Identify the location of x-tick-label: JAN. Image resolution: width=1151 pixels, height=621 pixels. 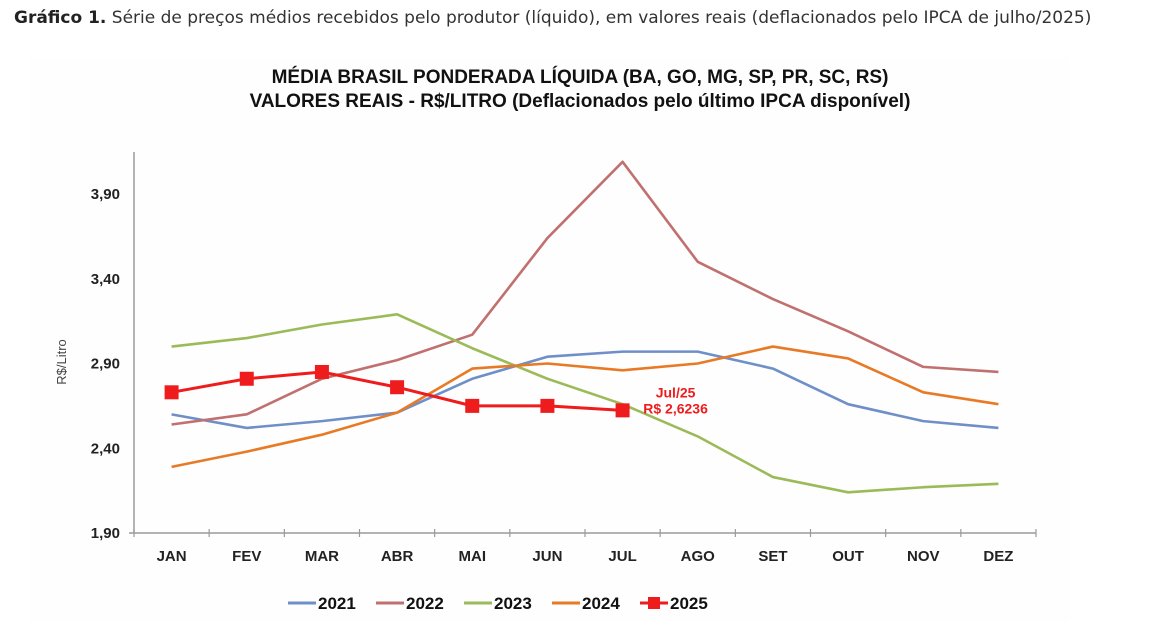
(172, 556).